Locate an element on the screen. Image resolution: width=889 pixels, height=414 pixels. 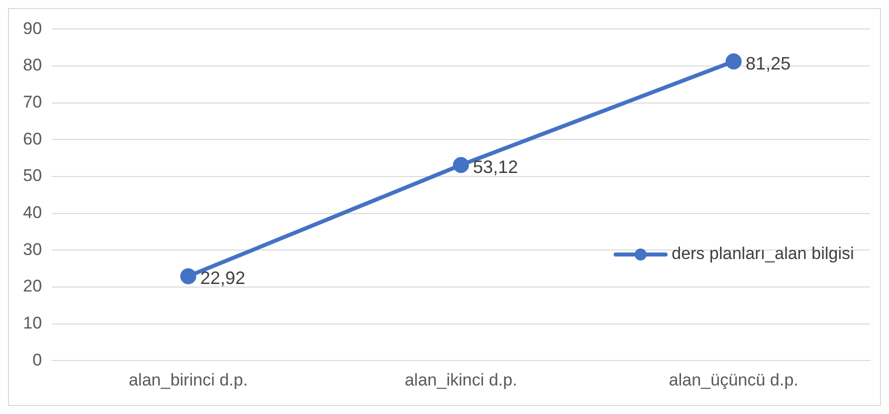
data-label: 81,25 is located at coordinates (768, 63).